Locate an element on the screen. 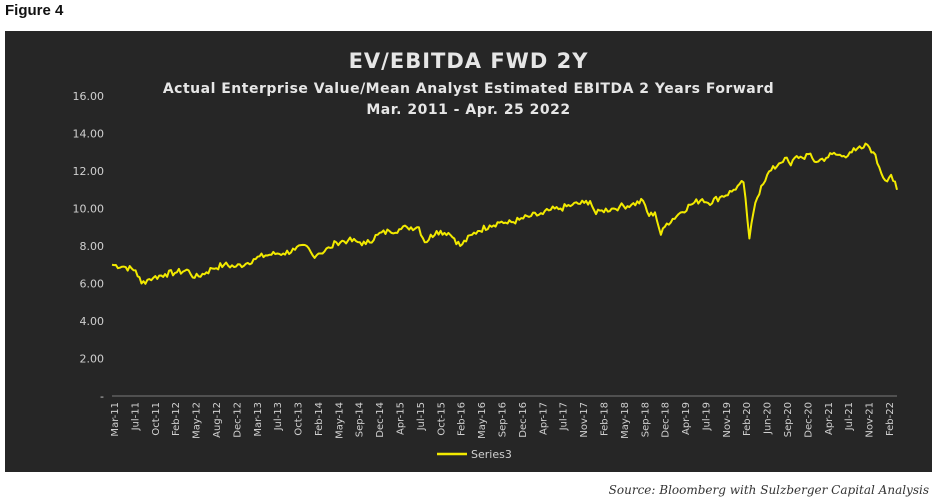 Image resolution: width=937 pixels, height=502 pixels. x-tick-label: Oct-13 is located at coordinates (299, 419).